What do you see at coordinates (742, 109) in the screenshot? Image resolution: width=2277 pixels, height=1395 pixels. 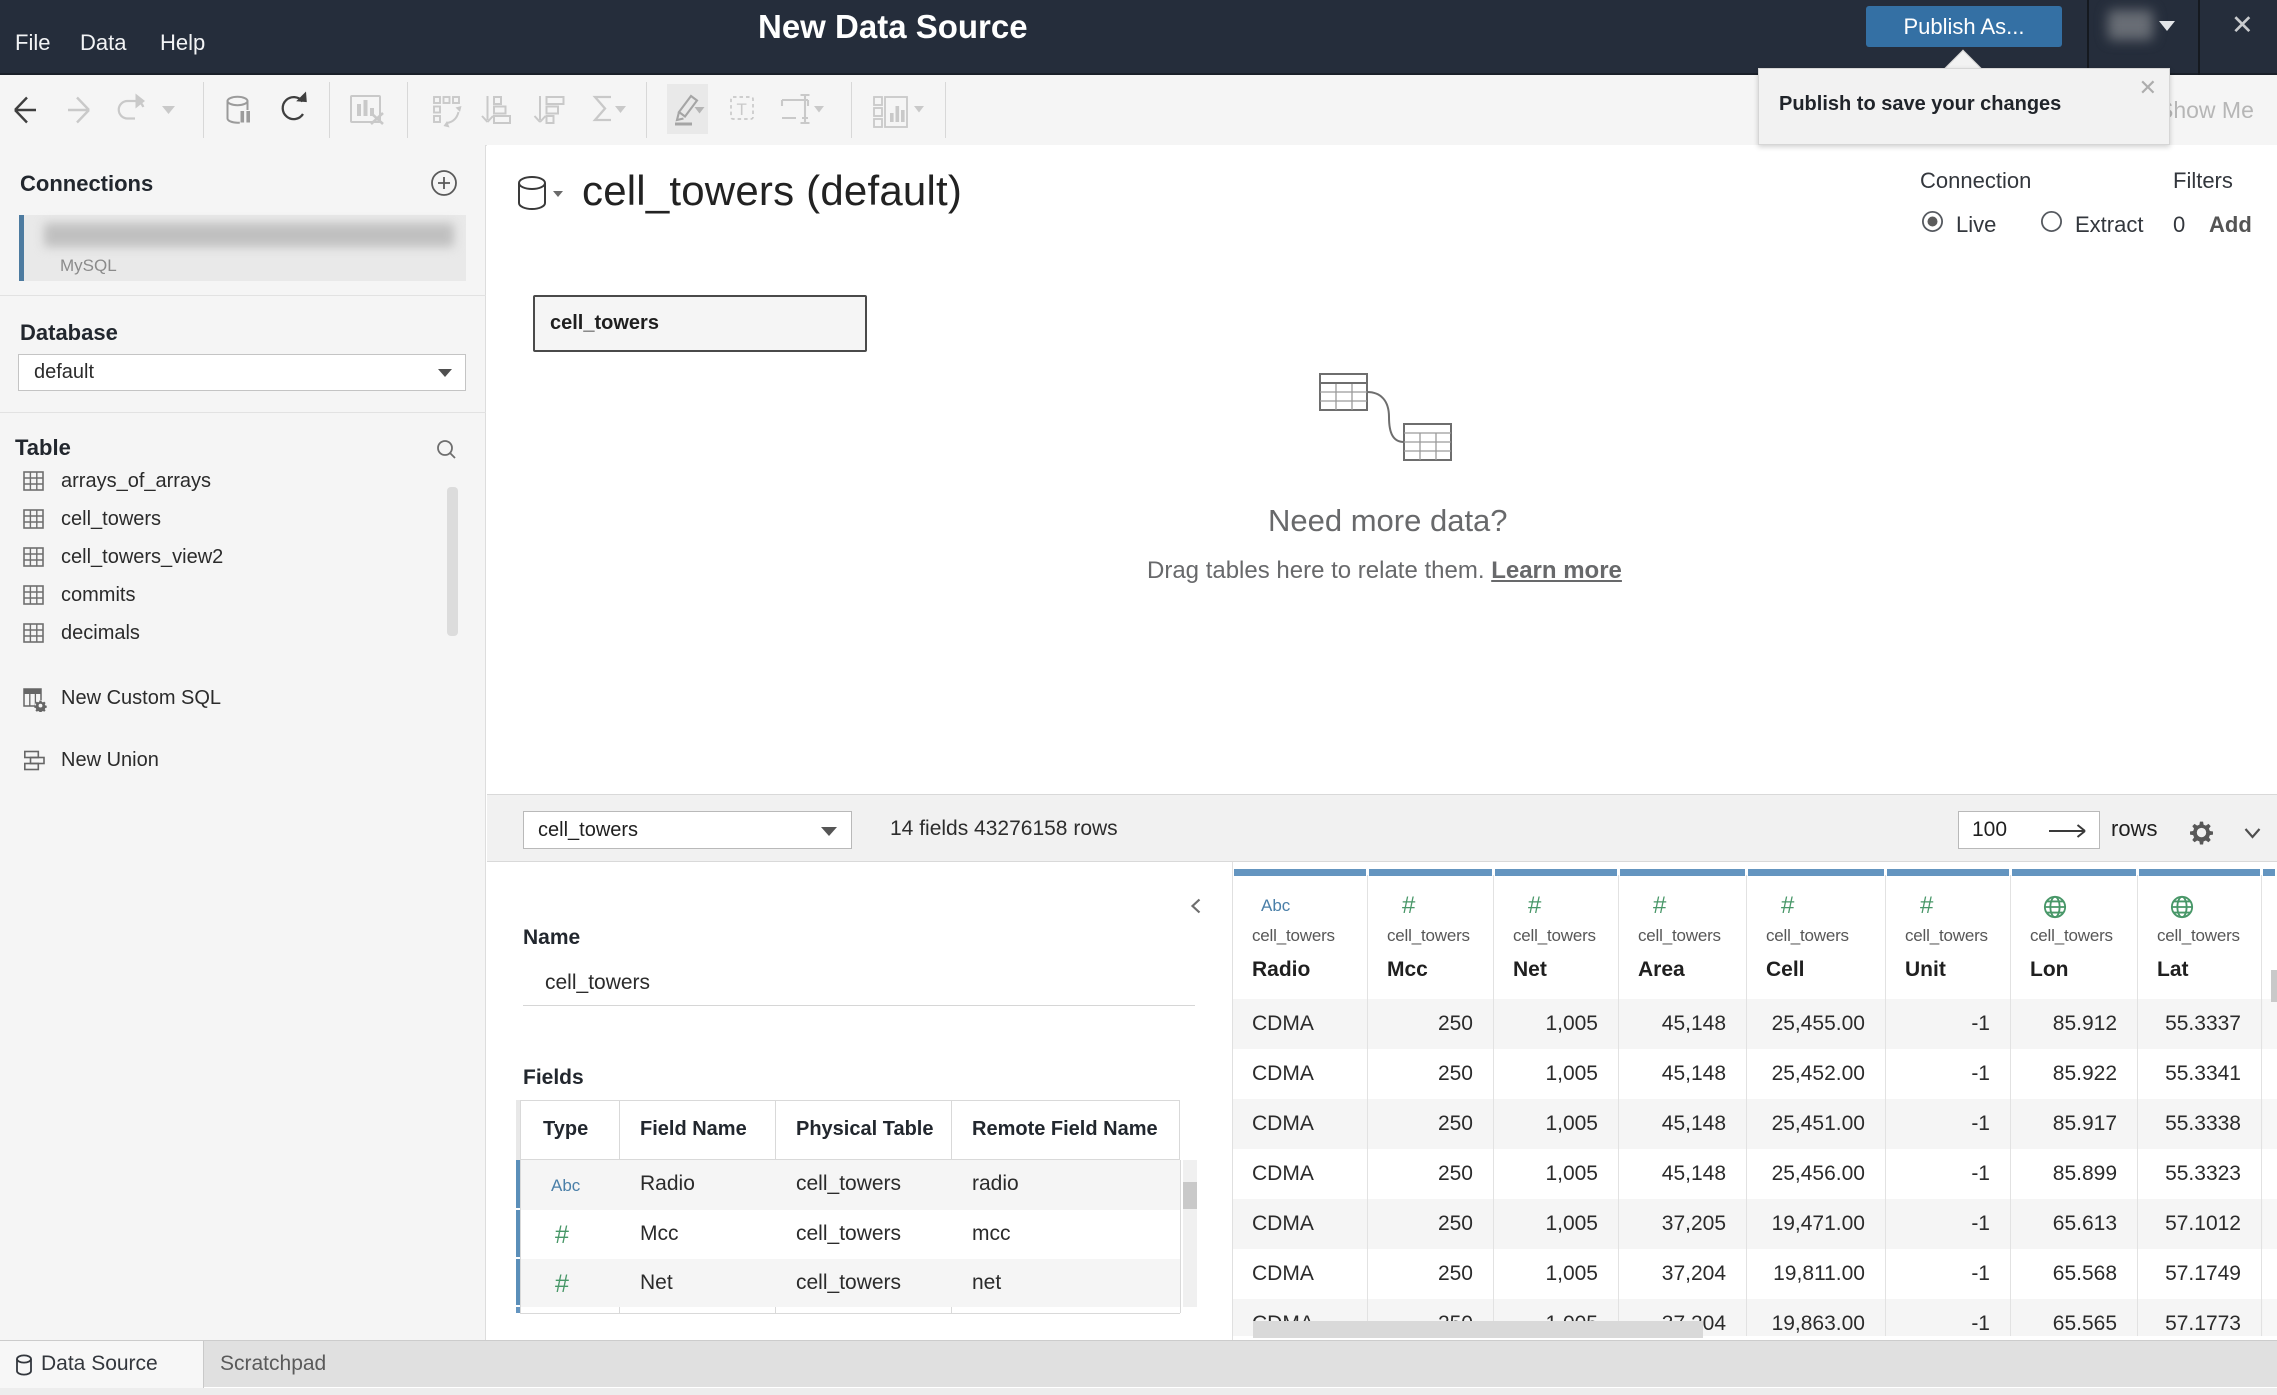 I see `svg-text: T` at bounding box center [742, 109].